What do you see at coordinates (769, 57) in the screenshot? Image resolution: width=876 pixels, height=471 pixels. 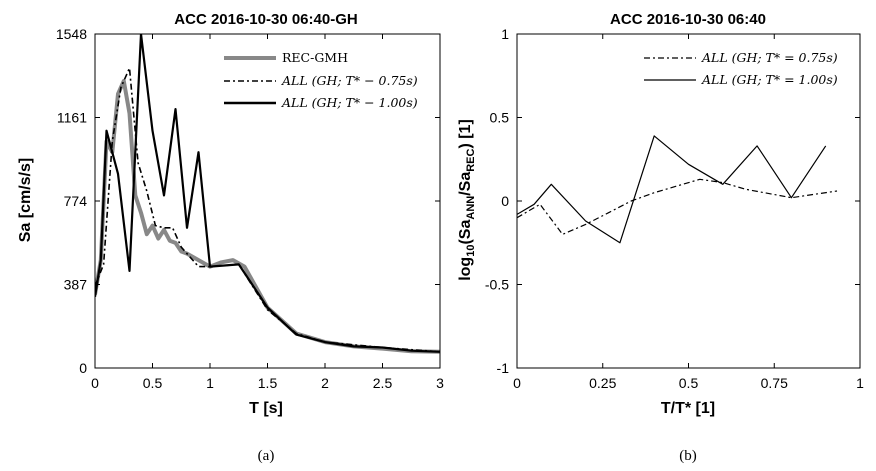 I see `legend-label-b-075: ALL (GH; T* = 0.75s)` at bounding box center [769, 57].